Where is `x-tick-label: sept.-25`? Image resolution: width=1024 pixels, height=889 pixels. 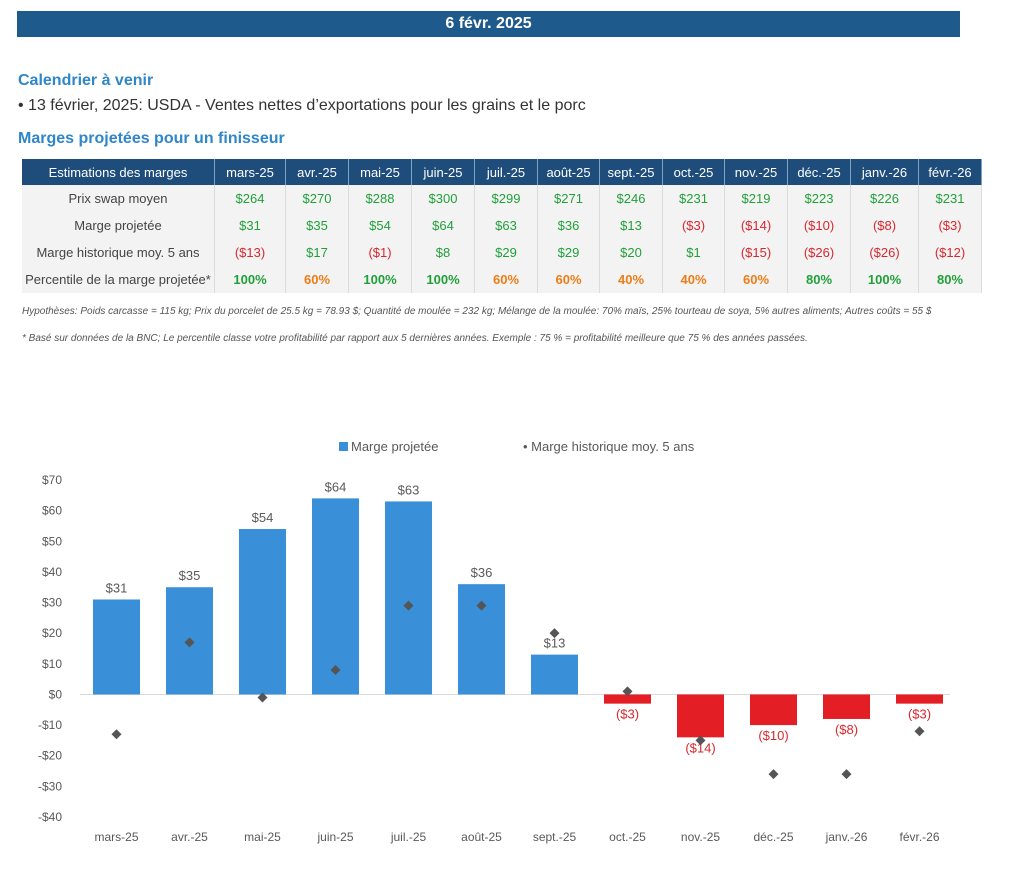 x-tick-label: sept.-25 is located at coordinates (555, 837).